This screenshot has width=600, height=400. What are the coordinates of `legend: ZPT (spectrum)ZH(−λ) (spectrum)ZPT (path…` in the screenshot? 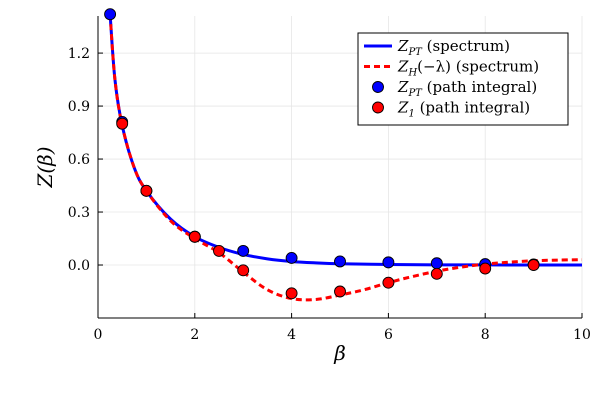 It's located at (463, 79).